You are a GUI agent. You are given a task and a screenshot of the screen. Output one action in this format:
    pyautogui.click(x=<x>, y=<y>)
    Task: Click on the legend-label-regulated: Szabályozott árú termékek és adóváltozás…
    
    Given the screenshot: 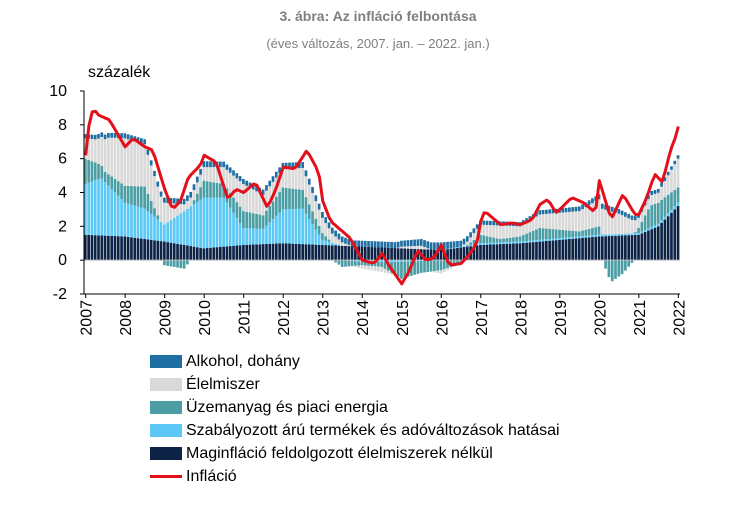 What is the action you would take?
    pyautogui.click(x=373, y=430)
    